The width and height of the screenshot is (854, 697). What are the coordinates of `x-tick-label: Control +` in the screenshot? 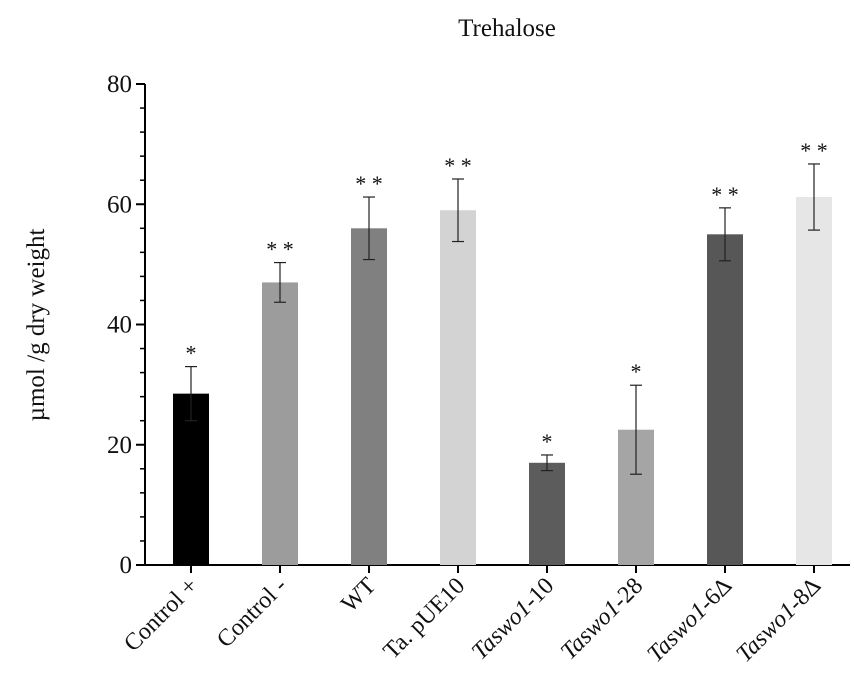 It's located at (161, 615).